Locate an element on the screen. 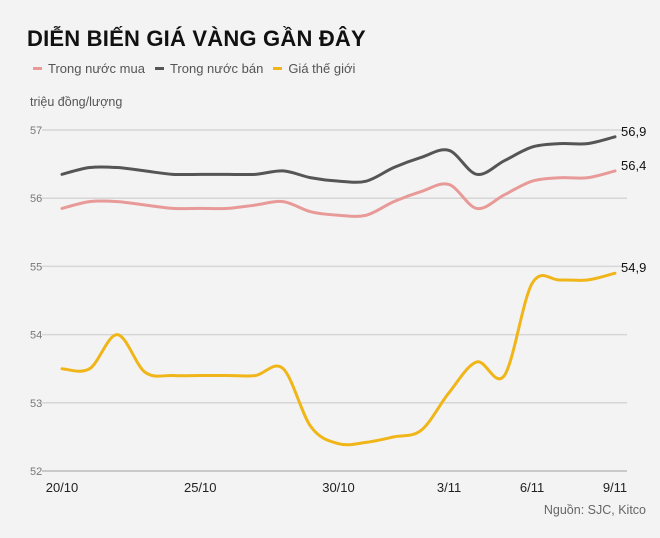  chart-title: DIỄN BIẾN GIÁ VÀNG GẦN ĐÂY is located at coordinates (196, 38).